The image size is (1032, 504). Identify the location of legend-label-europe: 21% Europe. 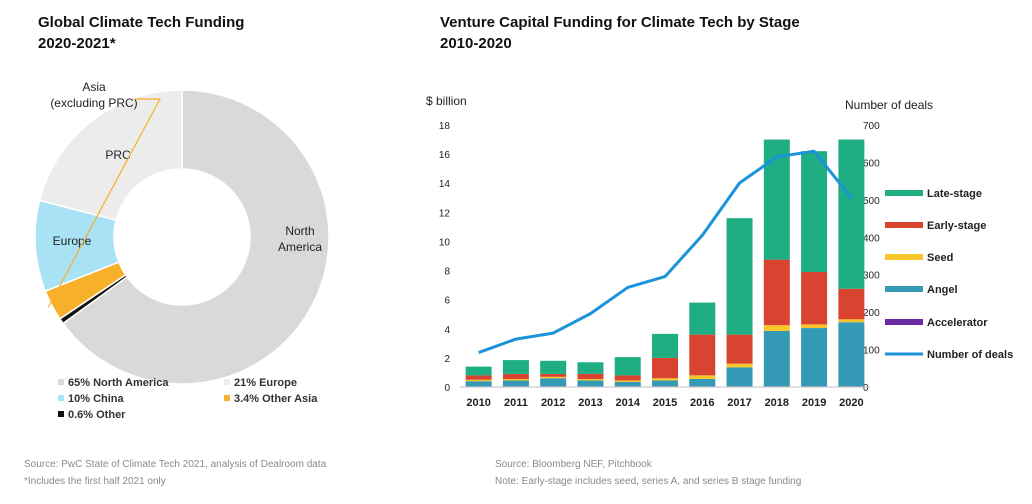
(265, 383).